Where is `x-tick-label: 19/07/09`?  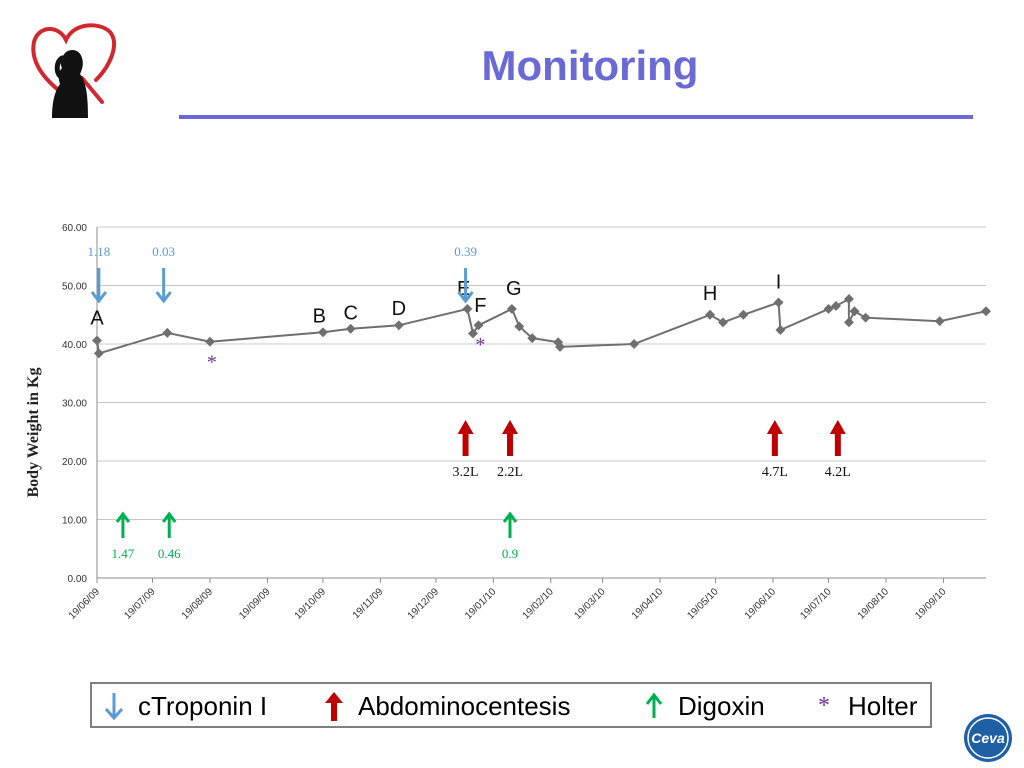 x-tick-label: 19/07/09 is located at coordinates (140, 604).